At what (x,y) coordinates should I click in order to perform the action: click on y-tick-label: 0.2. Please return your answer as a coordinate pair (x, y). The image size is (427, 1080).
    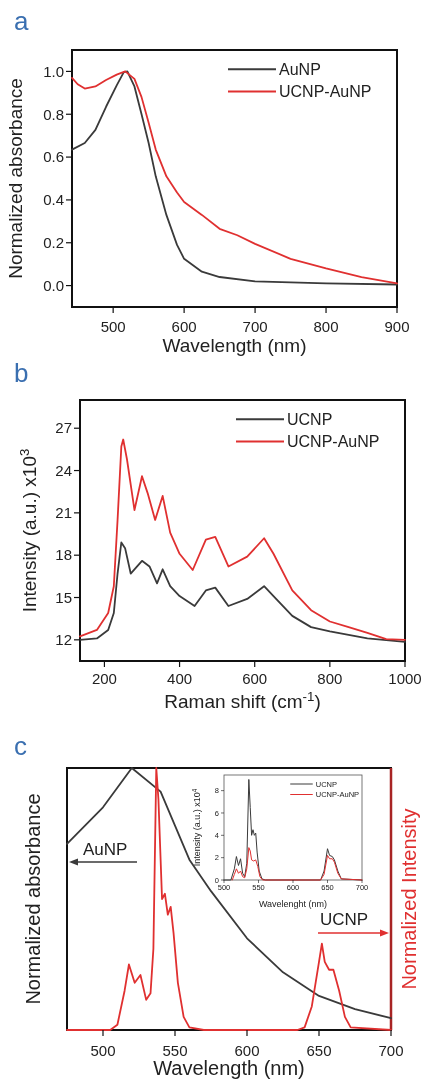
    Looking at the image, I should click on (53, 242).